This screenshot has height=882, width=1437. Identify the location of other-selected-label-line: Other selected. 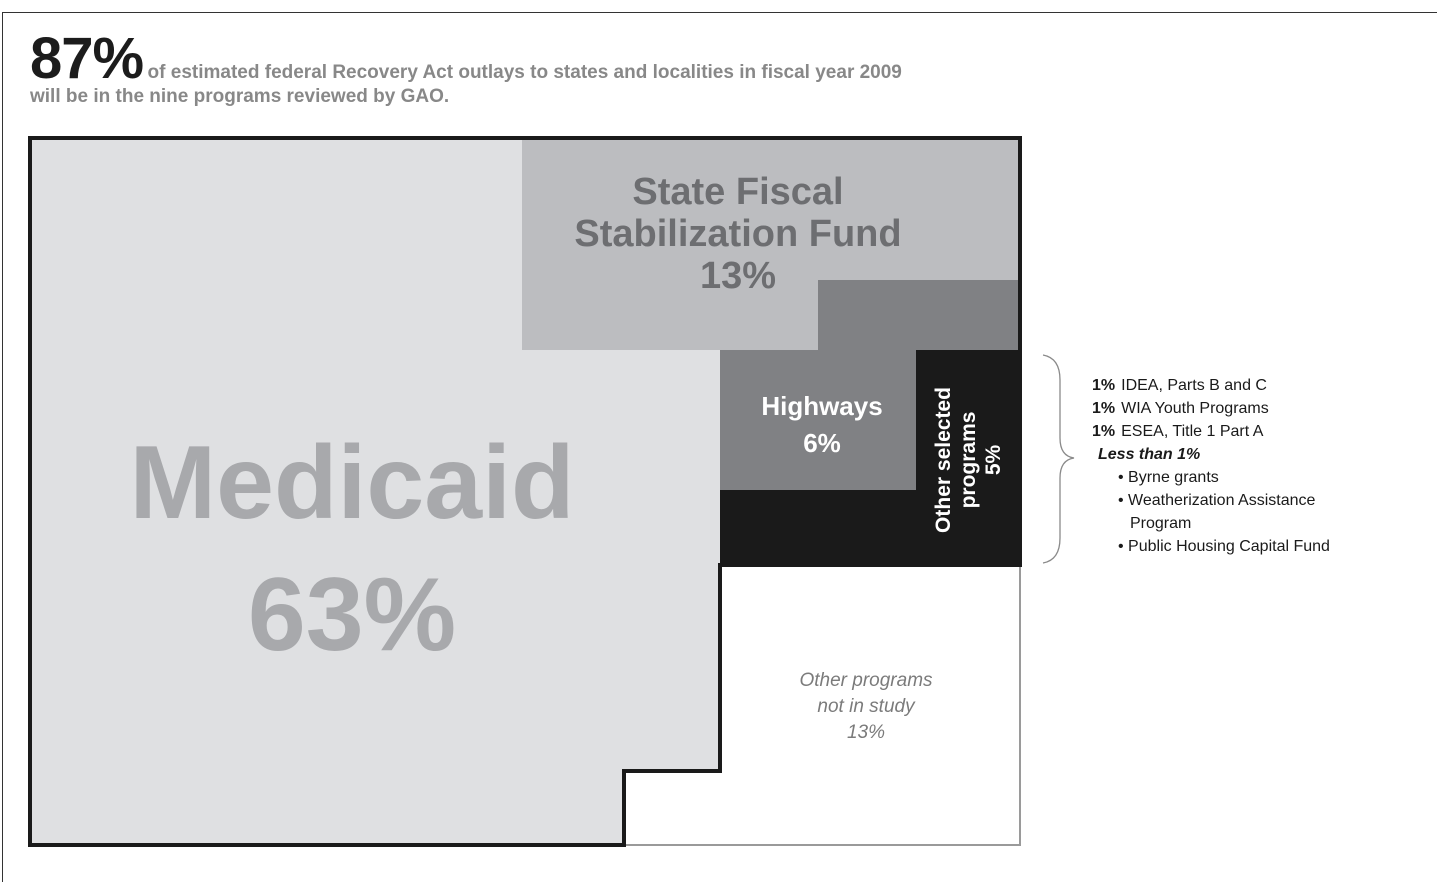
(943, 460).